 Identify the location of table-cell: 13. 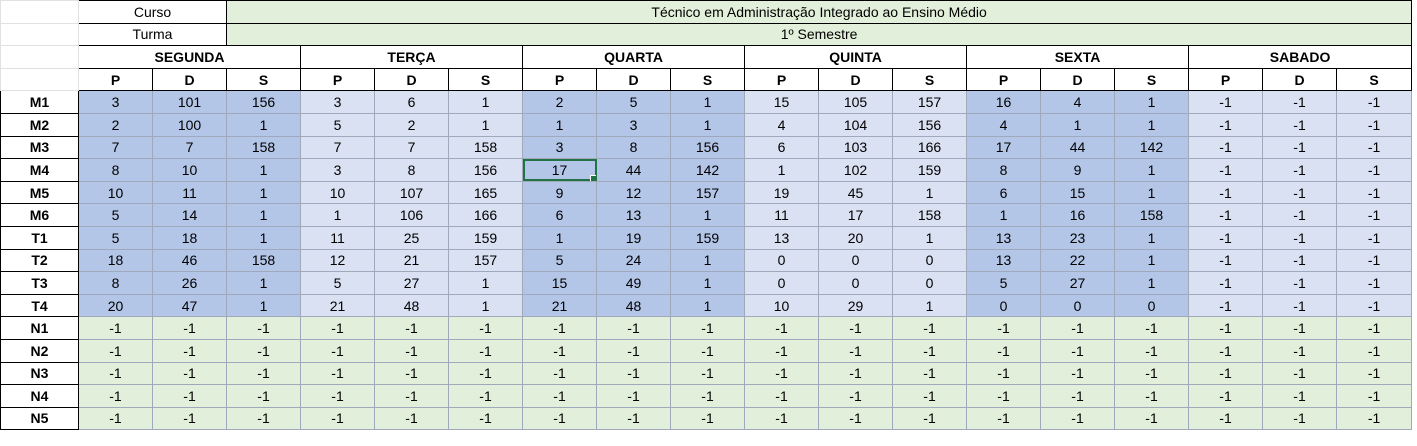
(782, 237).